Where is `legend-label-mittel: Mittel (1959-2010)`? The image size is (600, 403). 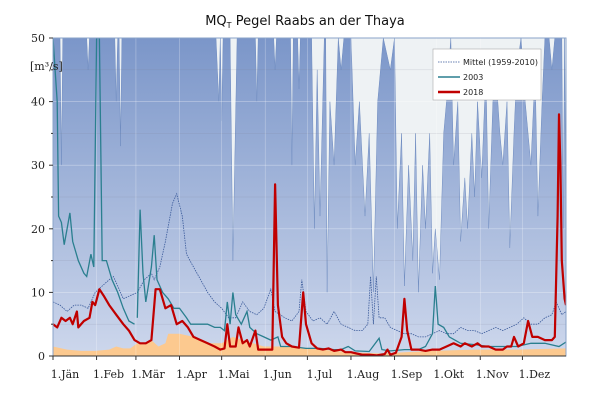
legend-label-mittel: Mittel (1959-2010) is located at coordinates (500, 62).